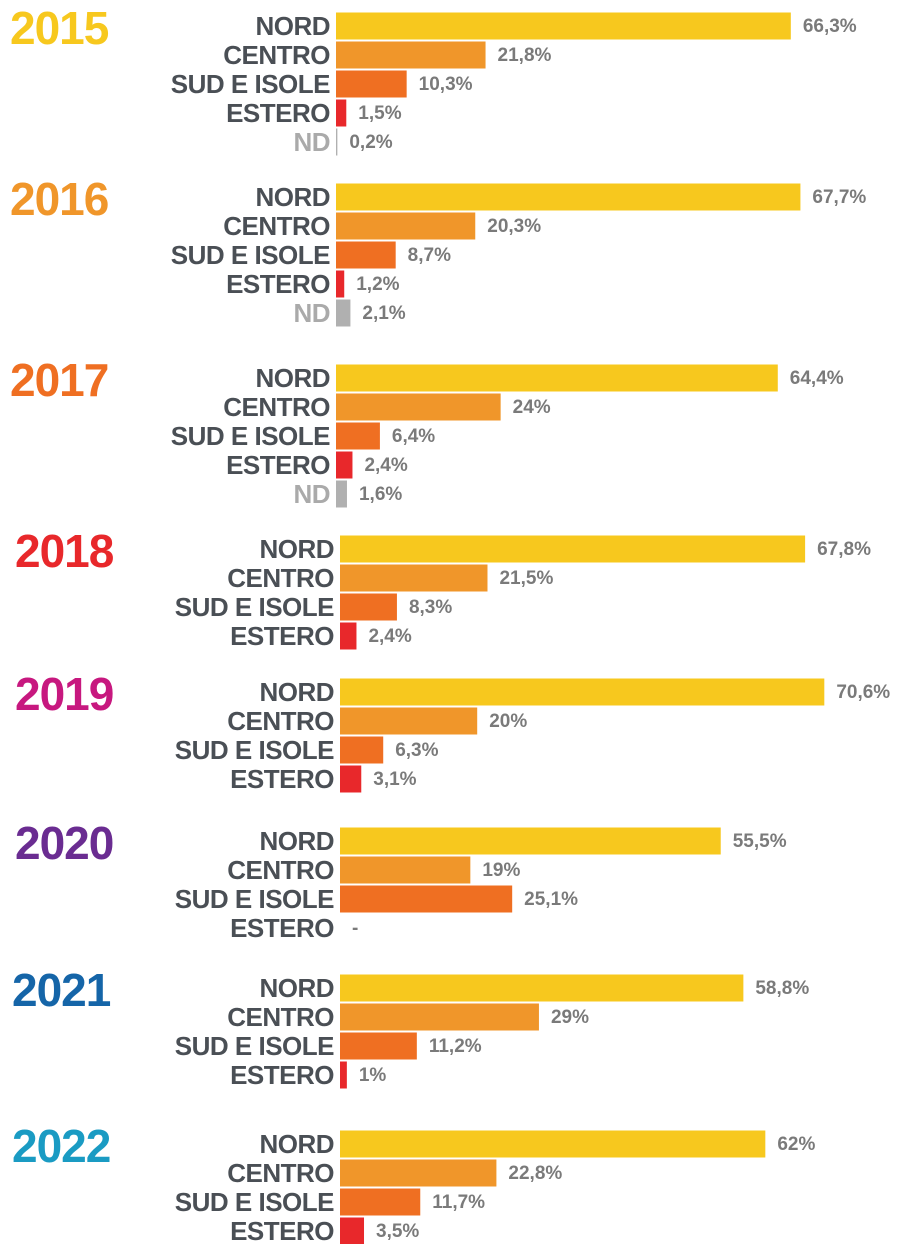  What do you see at coordinates (532, 407) in the screenshot?
I see `value-label: 24%` at bounding box center [532, 407].